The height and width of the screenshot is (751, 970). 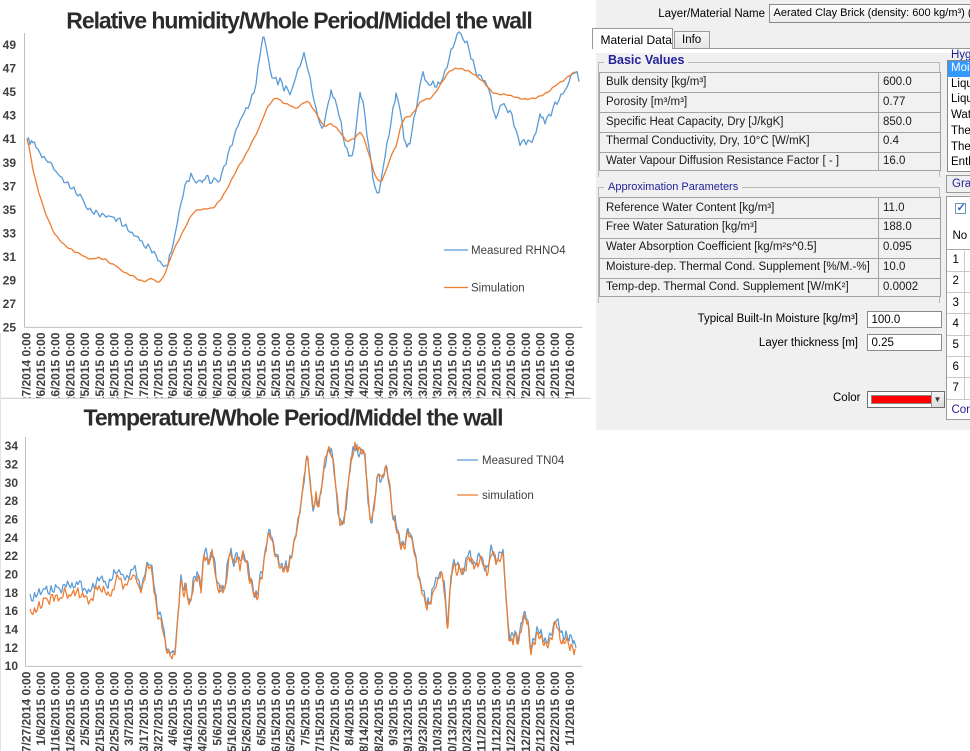 What do you see at coordinates (10, 257) in the screenshot?
I see `svg-text: 31` at bounding box center [10, 257].